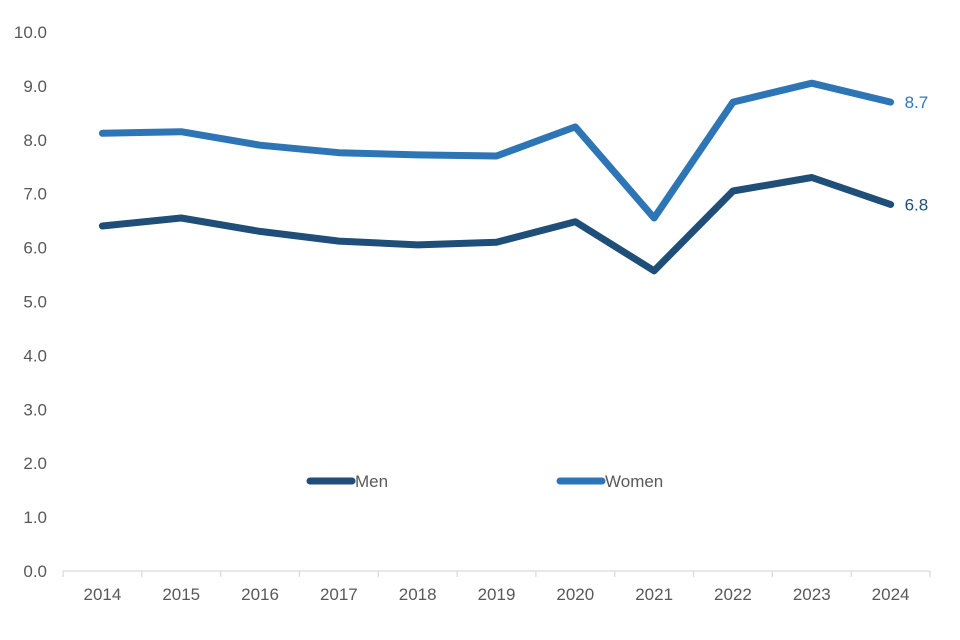 Image resolution: width=960 pixels, height=640 pixels. I want to click on x-tick-label: 2018, so click(418, 594).